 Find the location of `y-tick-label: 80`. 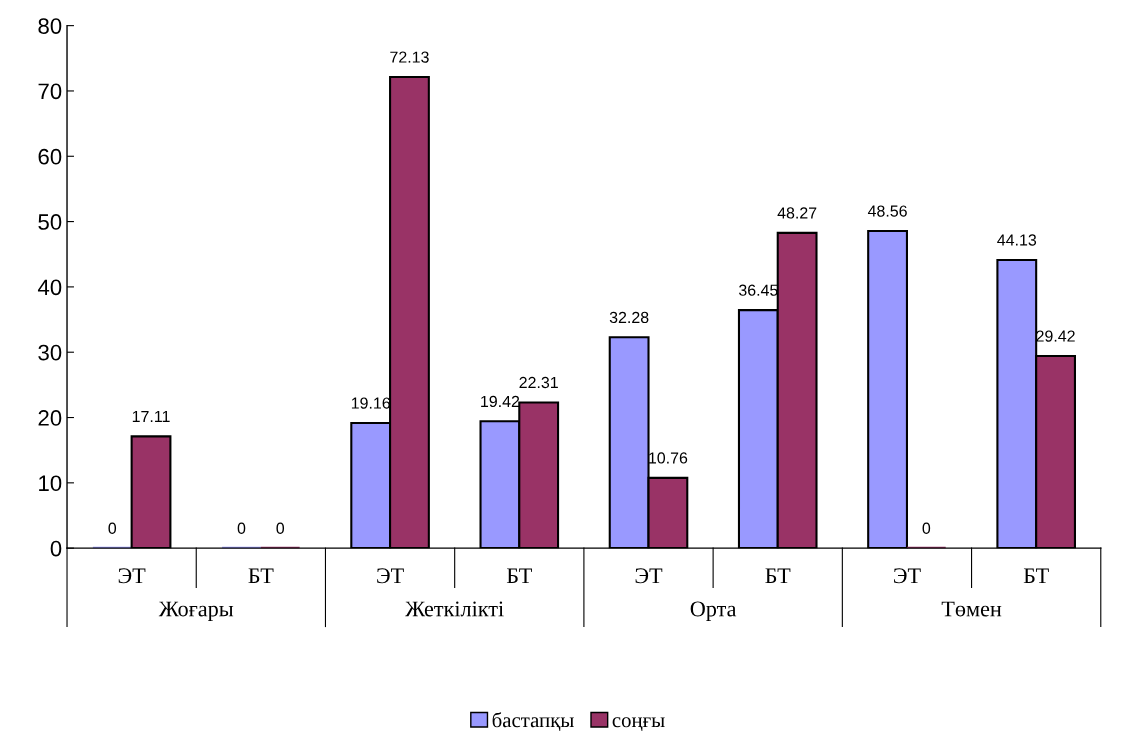

y-tick-label: 80 is located at coordinates (50, 26).